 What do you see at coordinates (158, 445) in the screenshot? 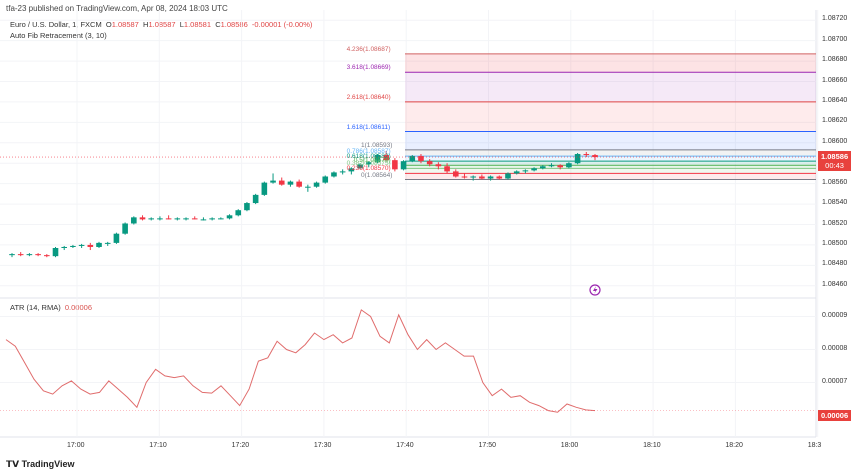
I see `time-tick-label: 17:10` at bounding box center [158, 445].